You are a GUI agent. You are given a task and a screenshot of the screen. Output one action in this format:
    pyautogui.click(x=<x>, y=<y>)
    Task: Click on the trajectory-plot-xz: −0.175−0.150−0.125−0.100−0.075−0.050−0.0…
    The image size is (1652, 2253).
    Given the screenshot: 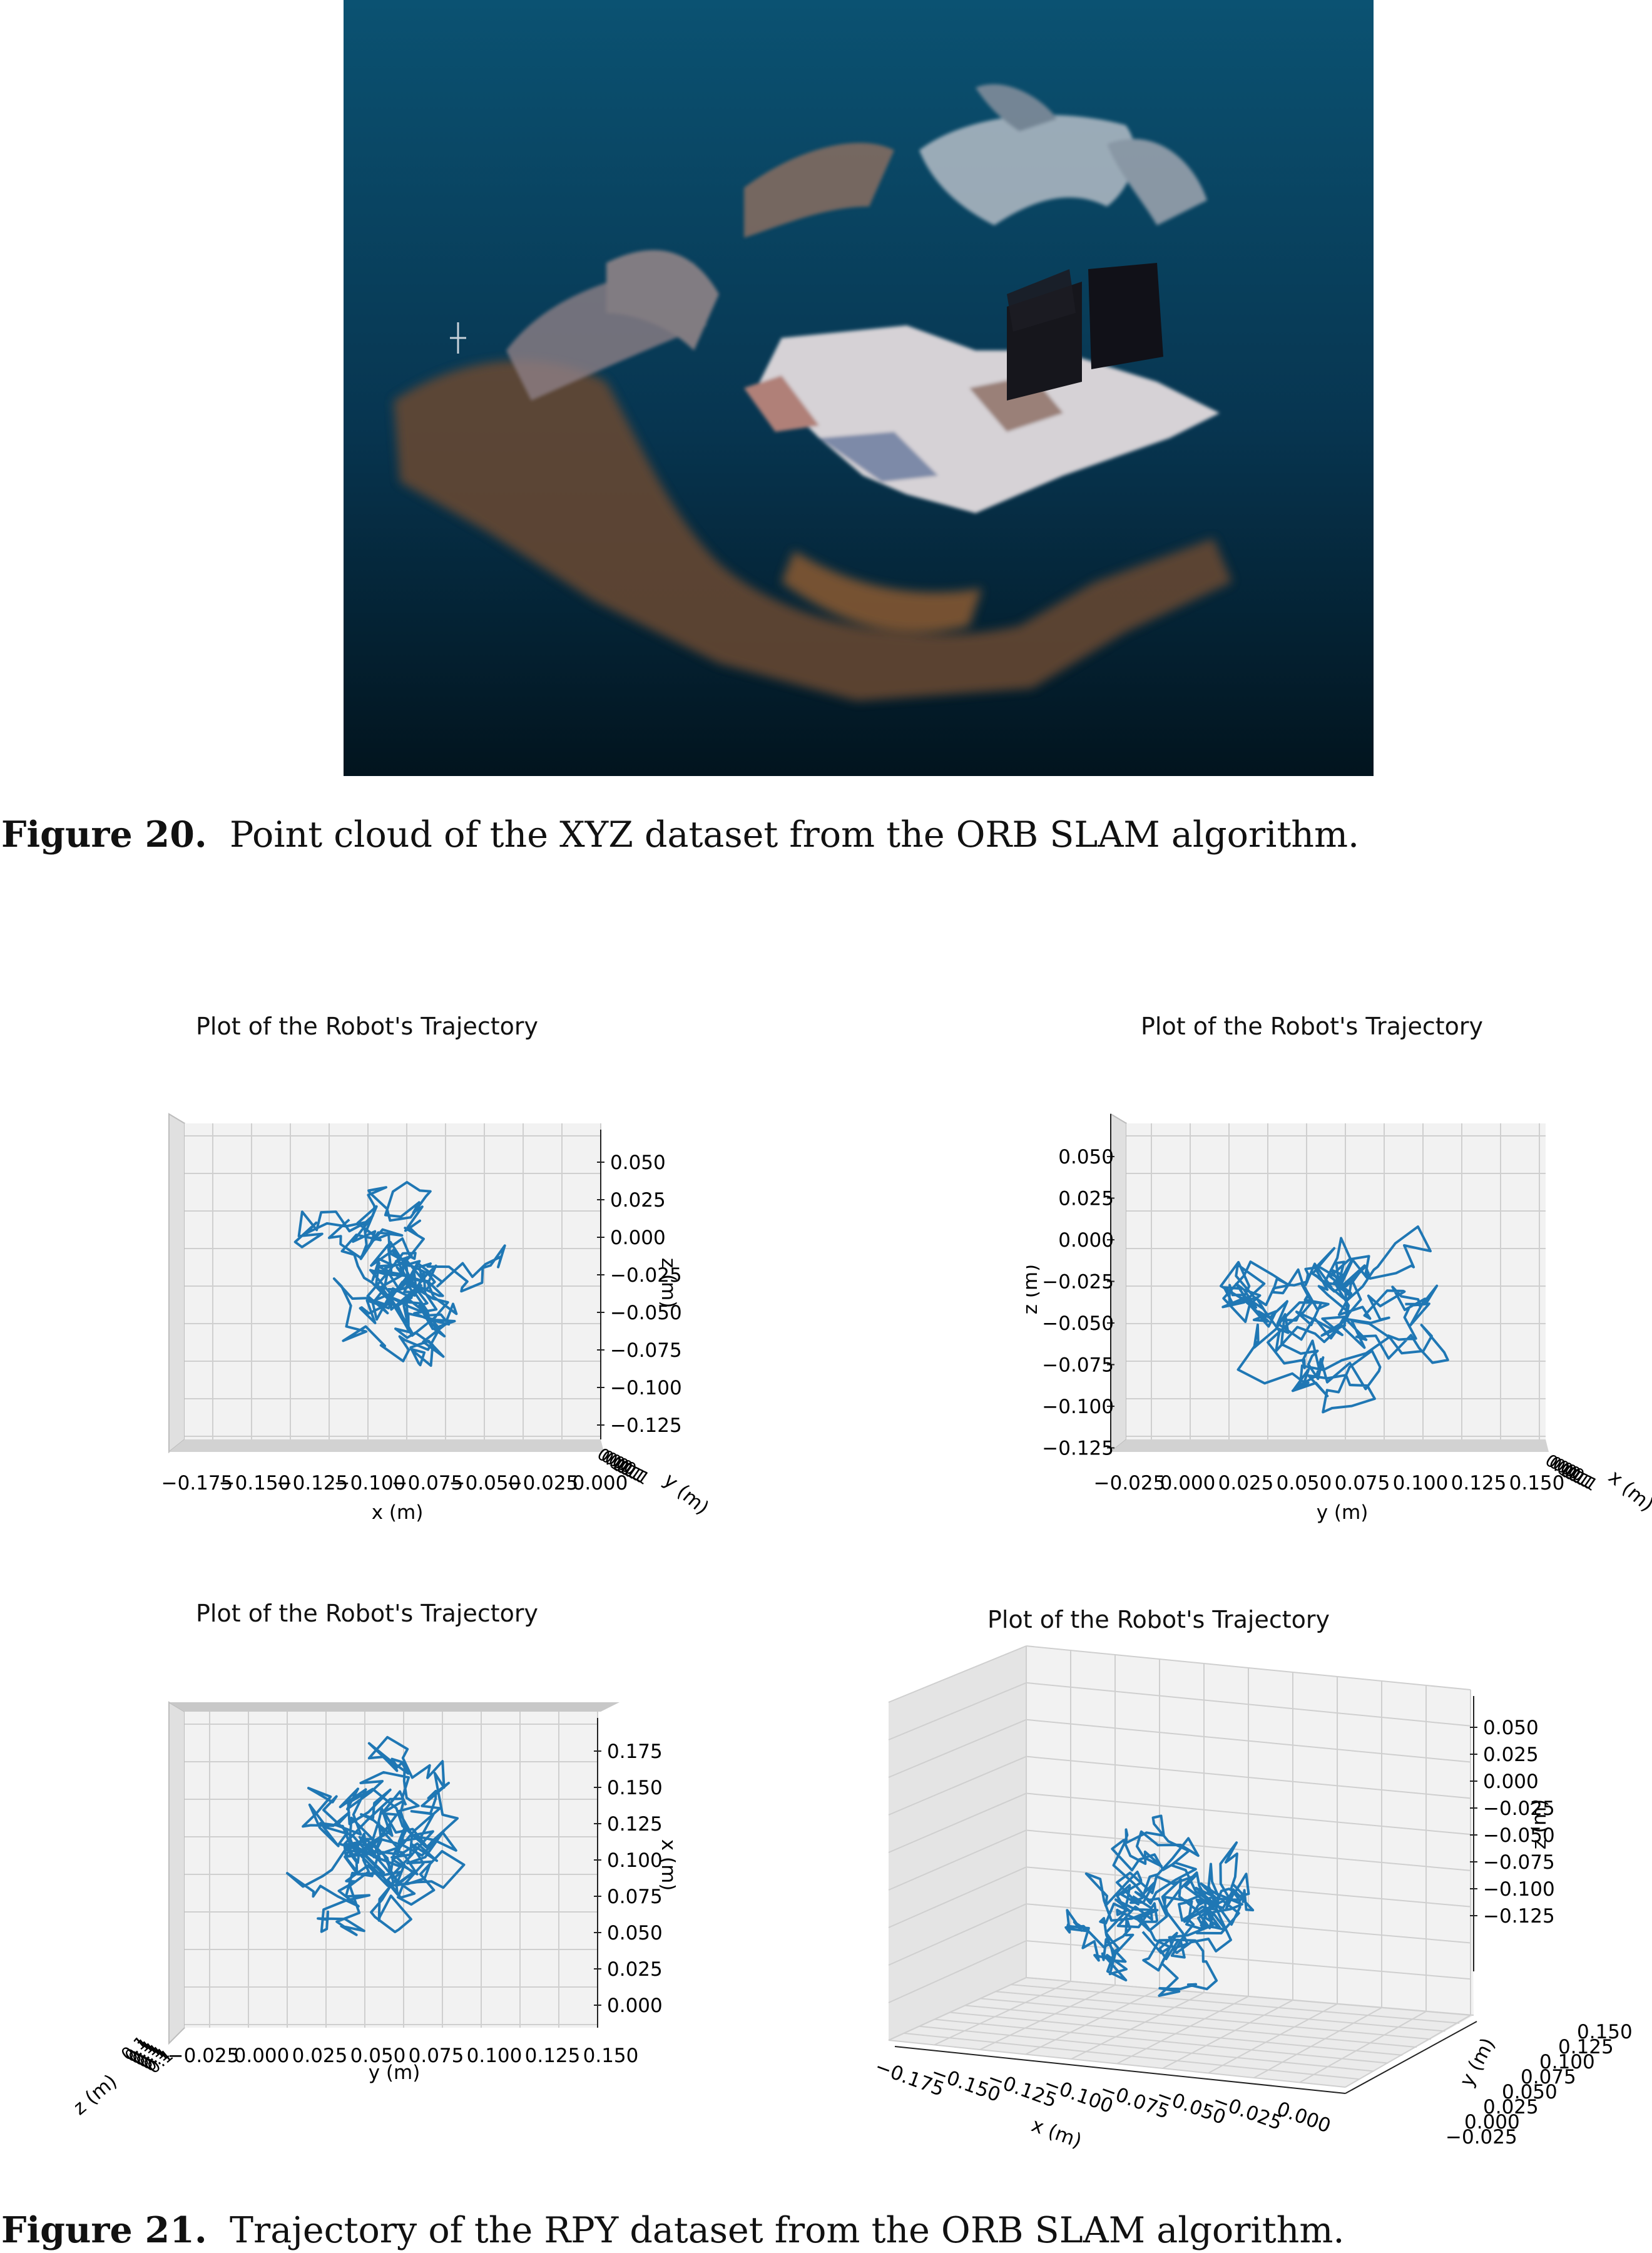 What is the action you would take?
    pyautogui.click(x=437, y=1318)
    